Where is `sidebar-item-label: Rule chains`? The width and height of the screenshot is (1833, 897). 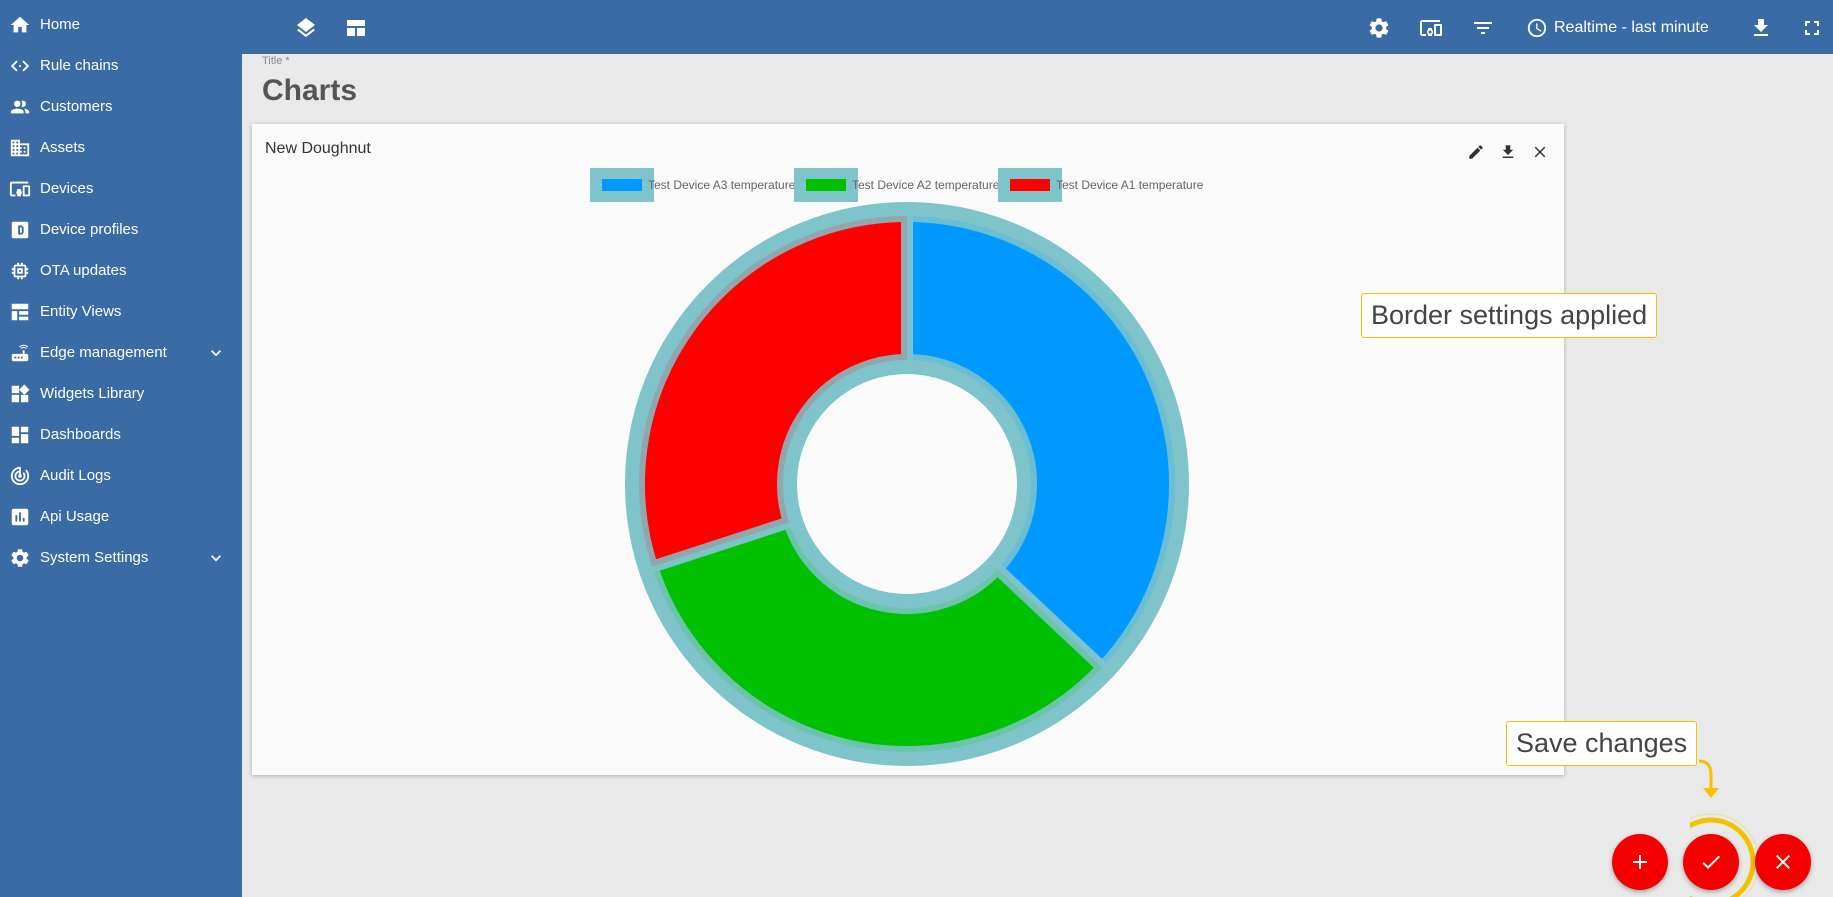 sidebar-item-label: Rule chains is located at coordinates (79, 65).